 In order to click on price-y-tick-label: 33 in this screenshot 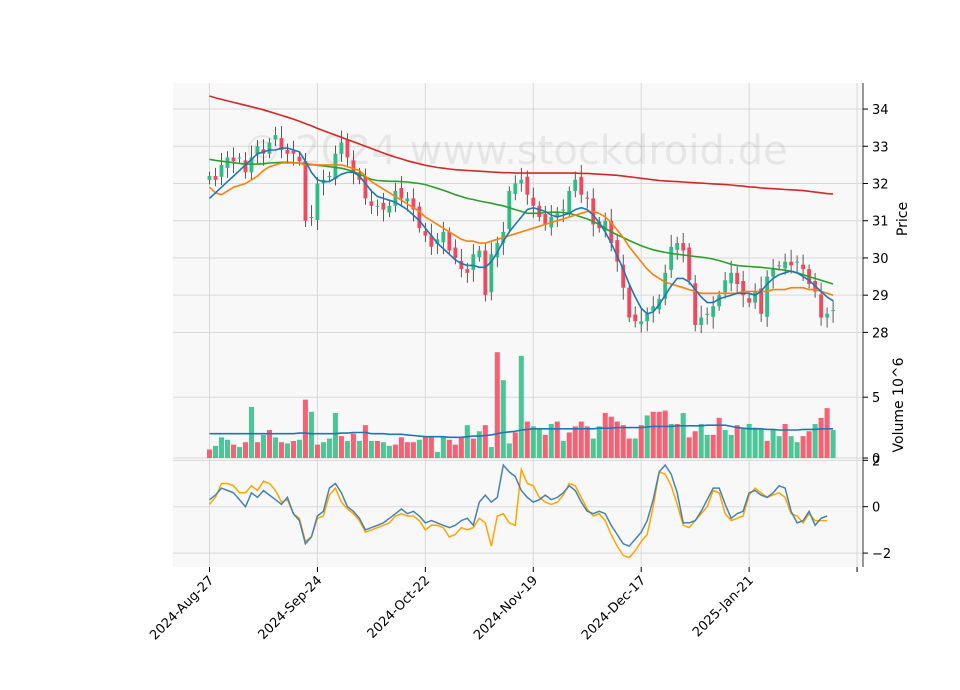, I will do `click(880, 147)`.